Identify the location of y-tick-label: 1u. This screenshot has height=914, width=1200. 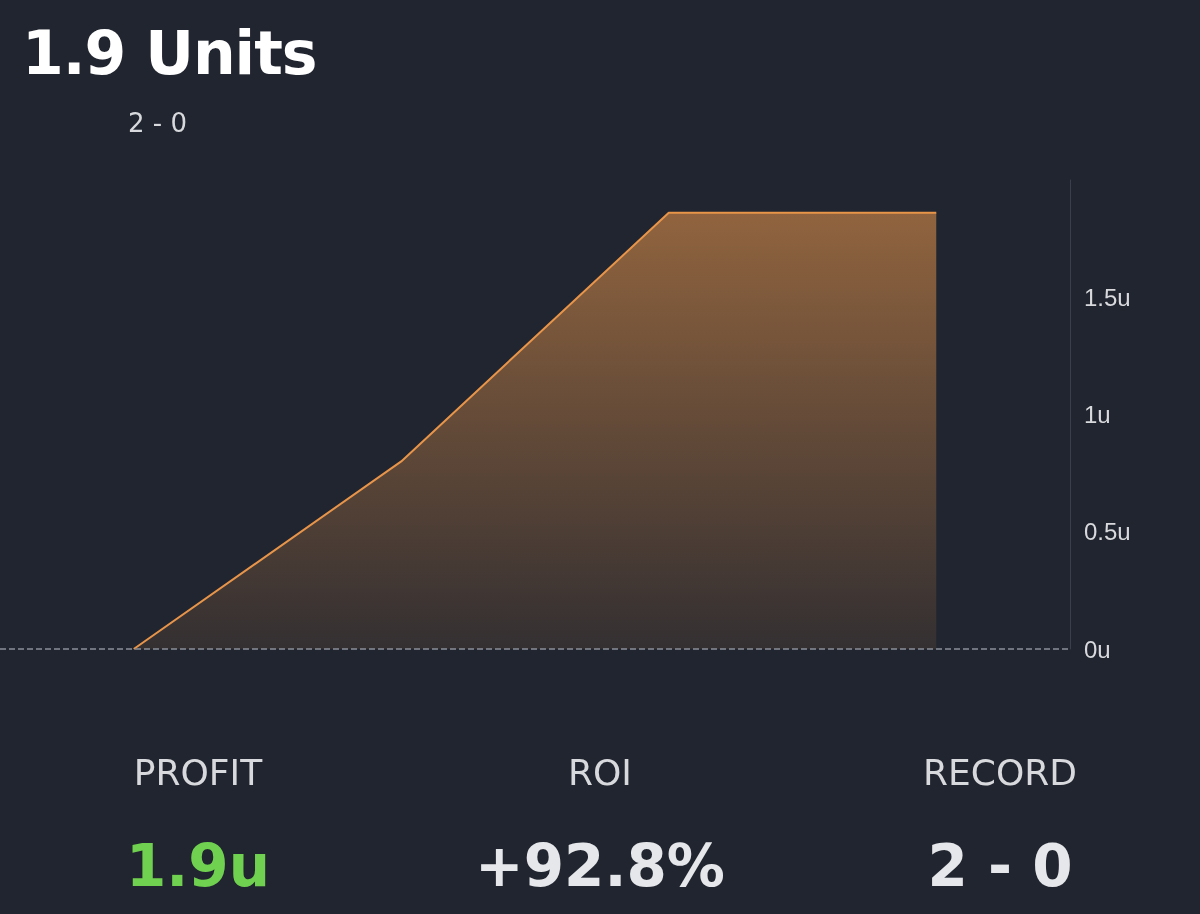
(1097, 414).